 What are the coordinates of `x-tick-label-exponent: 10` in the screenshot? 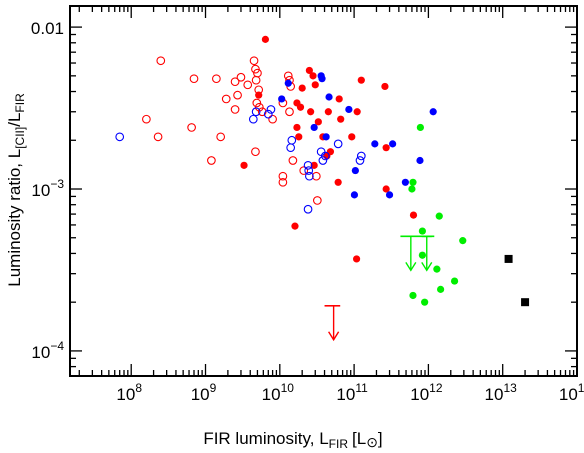 It's located at (288, 388).